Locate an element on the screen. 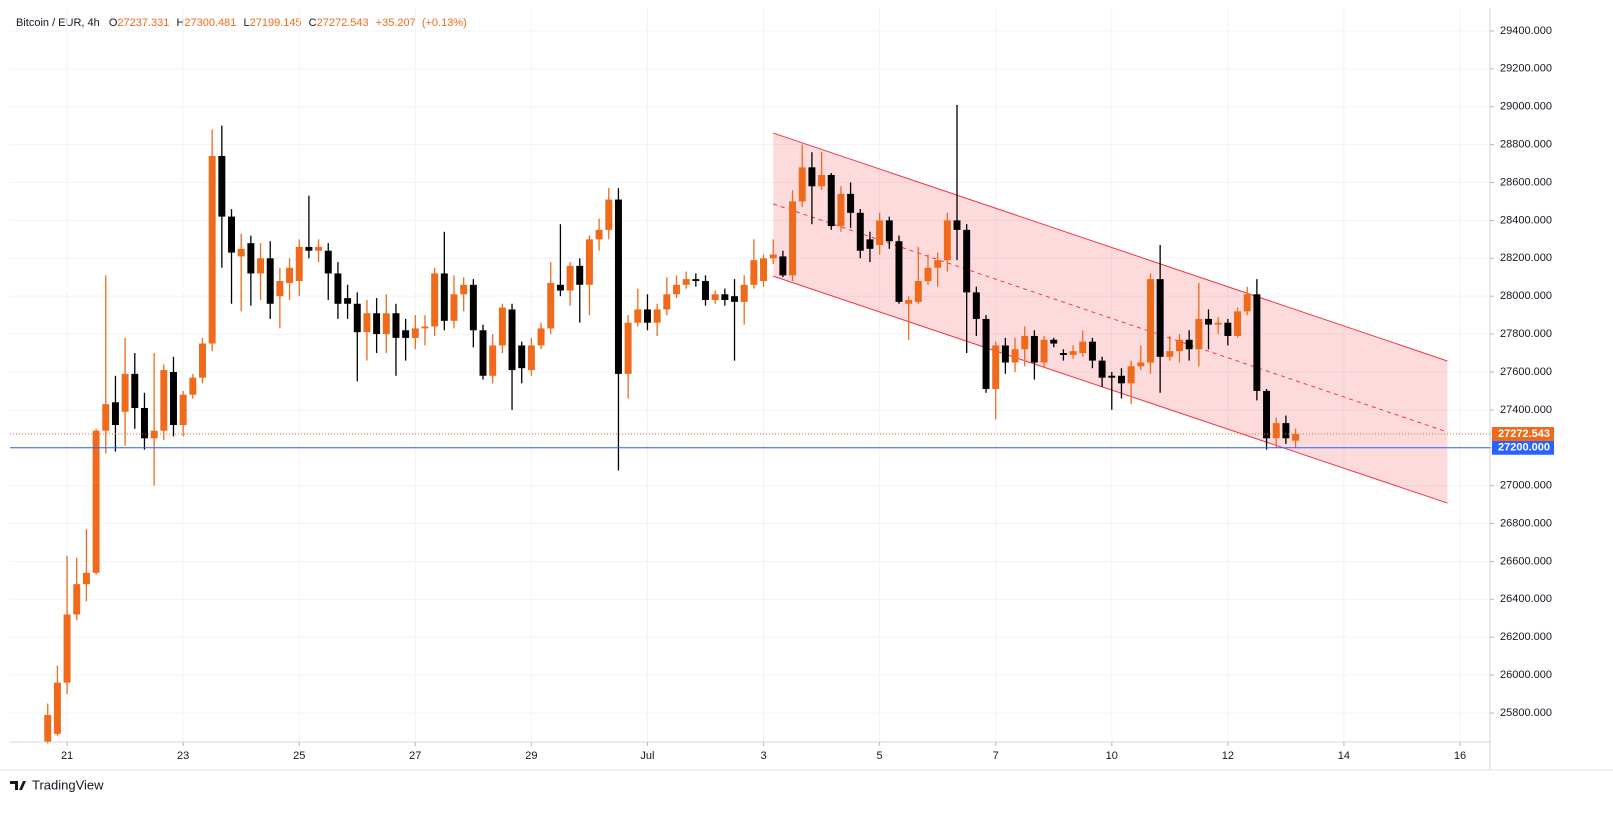  y-tick-label: 29400.000 is located at coordinates (1526, 31).